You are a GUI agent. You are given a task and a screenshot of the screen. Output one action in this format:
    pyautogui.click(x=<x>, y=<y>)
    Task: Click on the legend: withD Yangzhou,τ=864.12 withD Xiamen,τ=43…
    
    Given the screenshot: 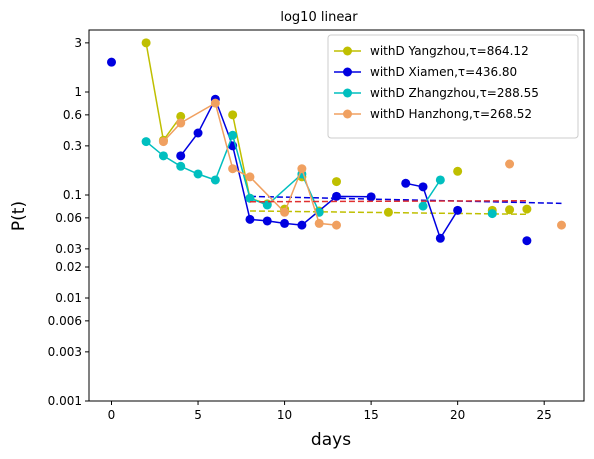 What is the action you would take?
    pyautogui.click(x=453, y=86)
    